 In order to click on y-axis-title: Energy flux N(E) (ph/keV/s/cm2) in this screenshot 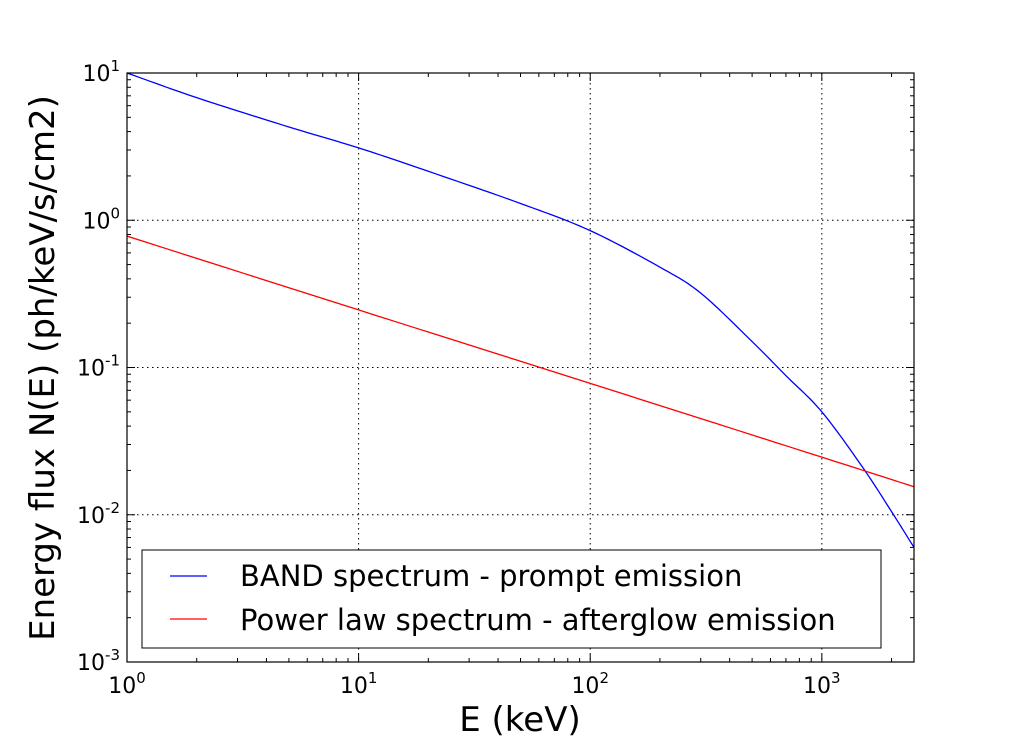, I will do `click(43, 368)`.